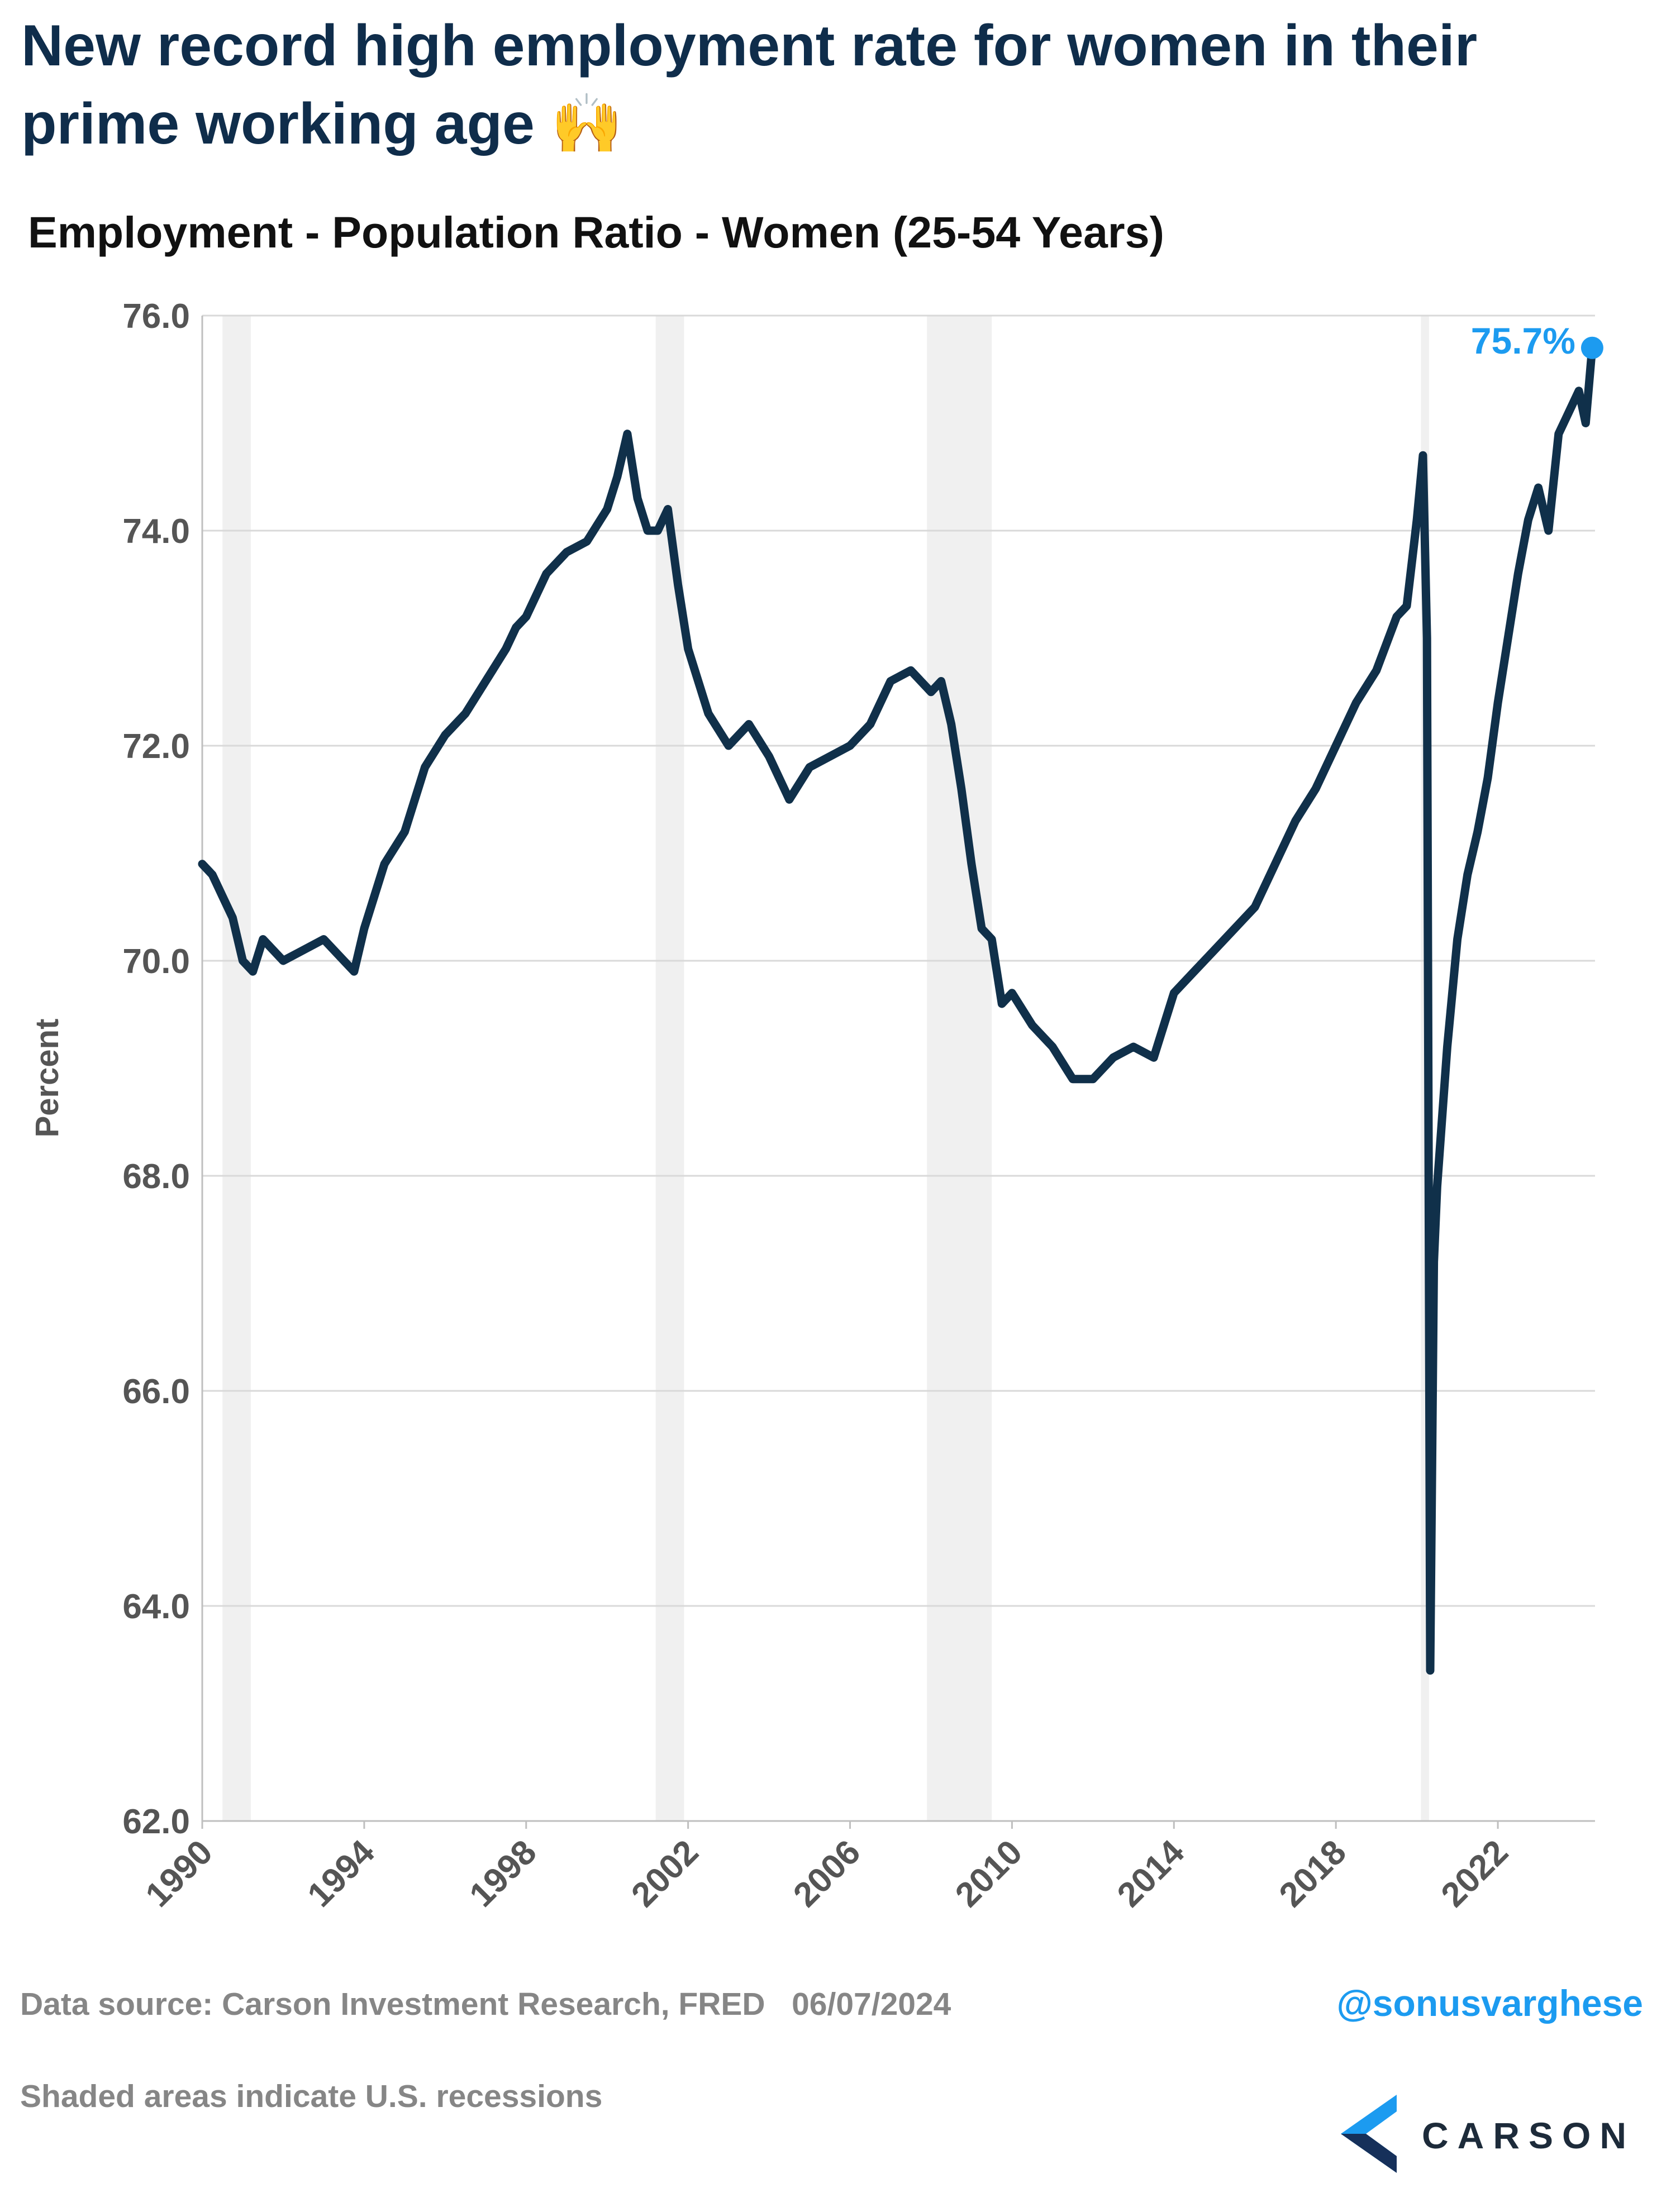  I want to click on x-tick-label: 1990, so click(180, 1874).